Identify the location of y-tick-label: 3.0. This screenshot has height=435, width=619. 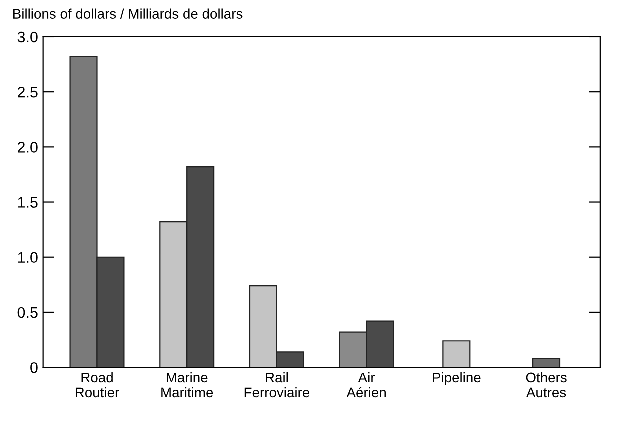
(28, 37).